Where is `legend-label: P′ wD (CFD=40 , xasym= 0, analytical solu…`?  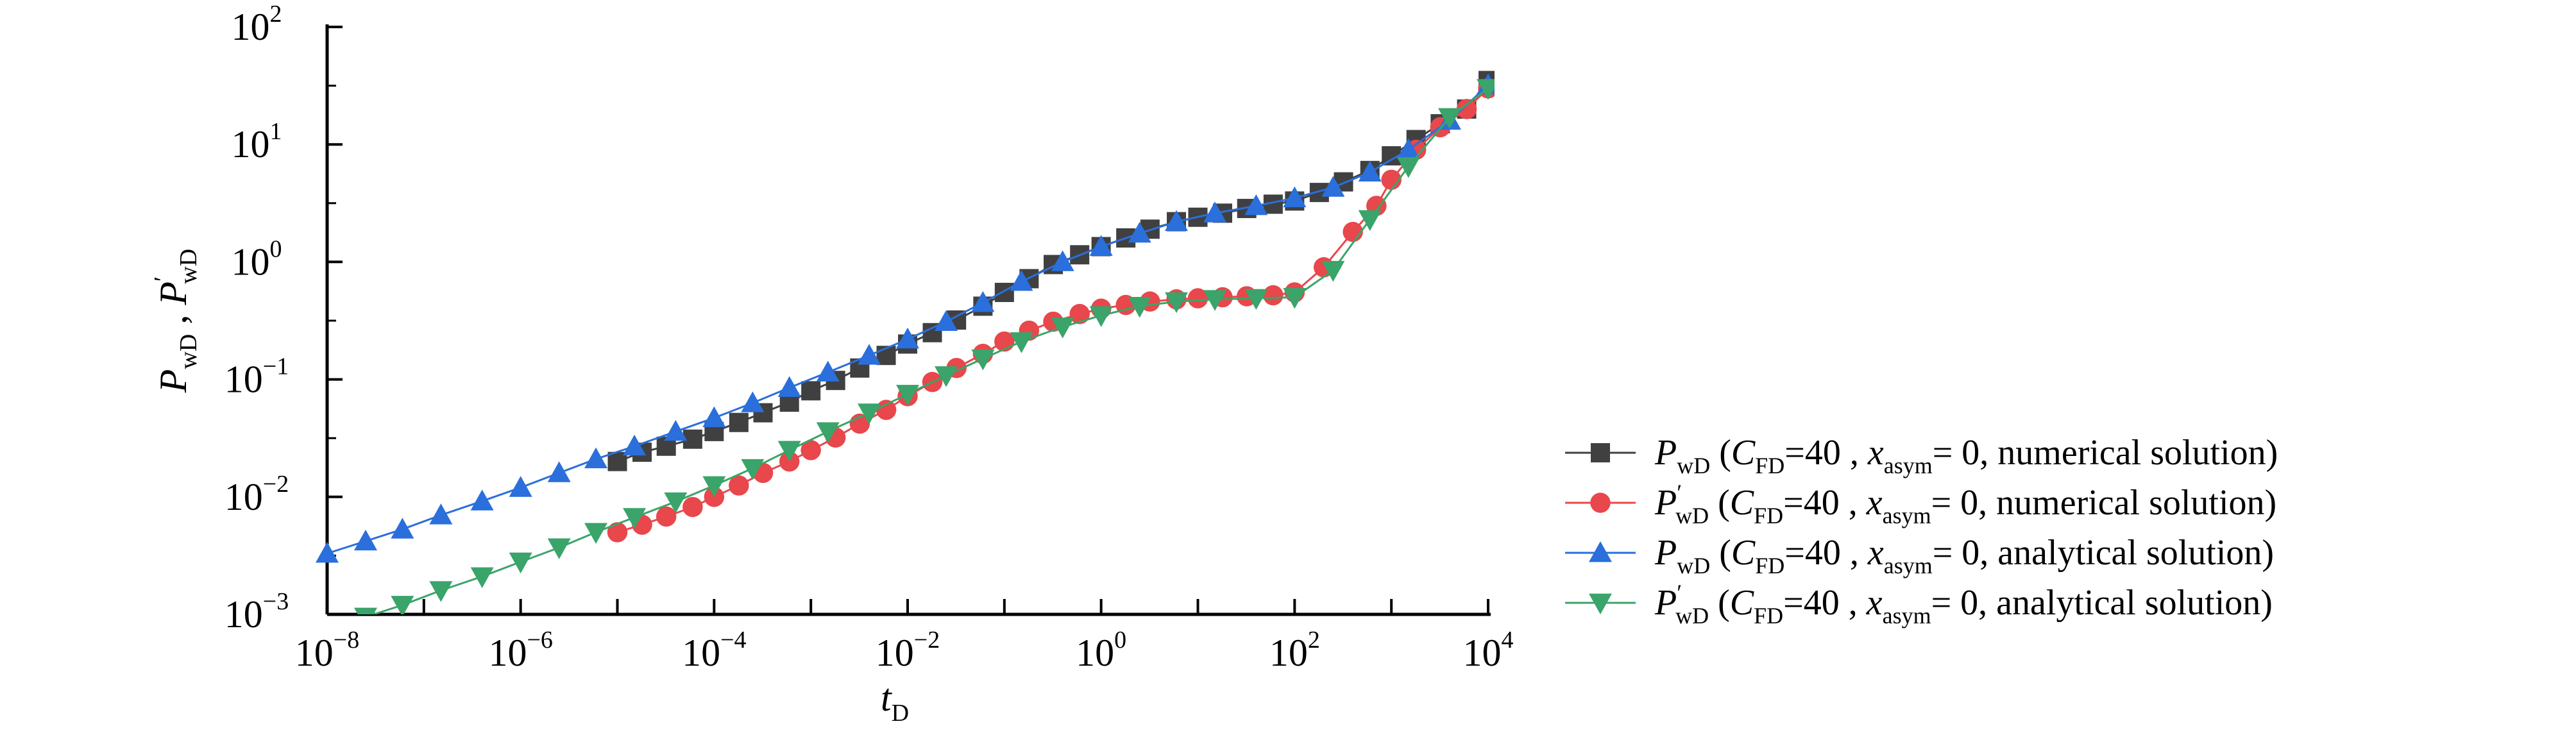
legend-label: P′ wD (CFD=40 , xasym= 0, analytical solu… is located at coordinates (1963, 604).